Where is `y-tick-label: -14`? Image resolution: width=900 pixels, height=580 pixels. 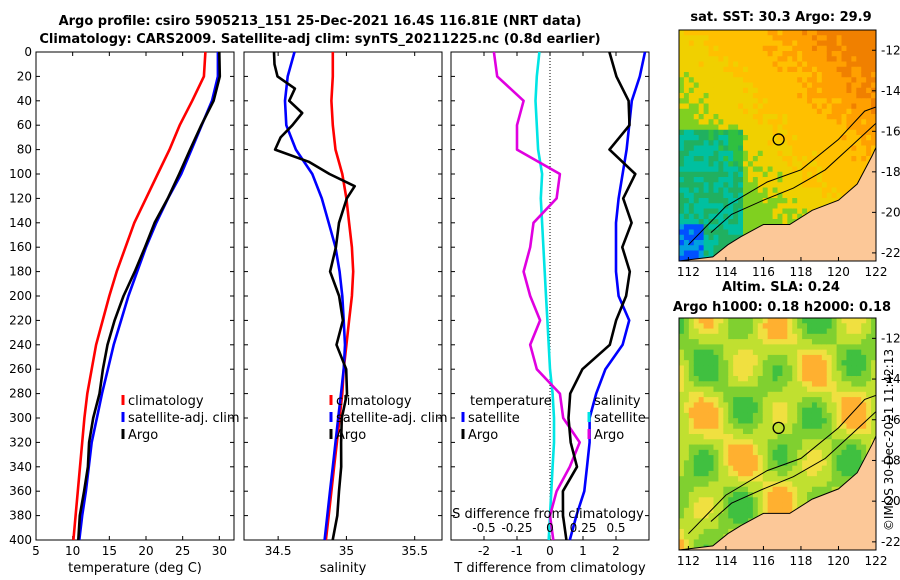 y-tick-label: -14 is located at coordinates (890, 91).